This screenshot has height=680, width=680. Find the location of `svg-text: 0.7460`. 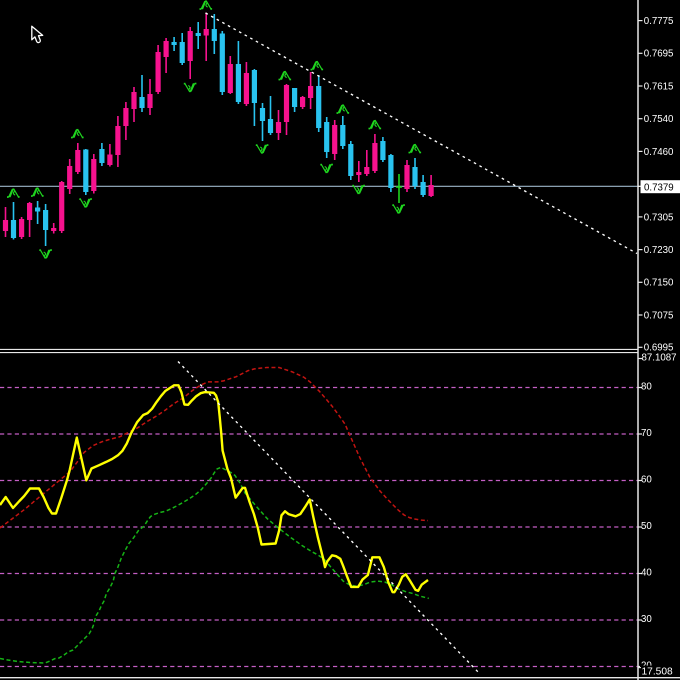

svg-text: 0.7460 is located at coordinates (659, 152).